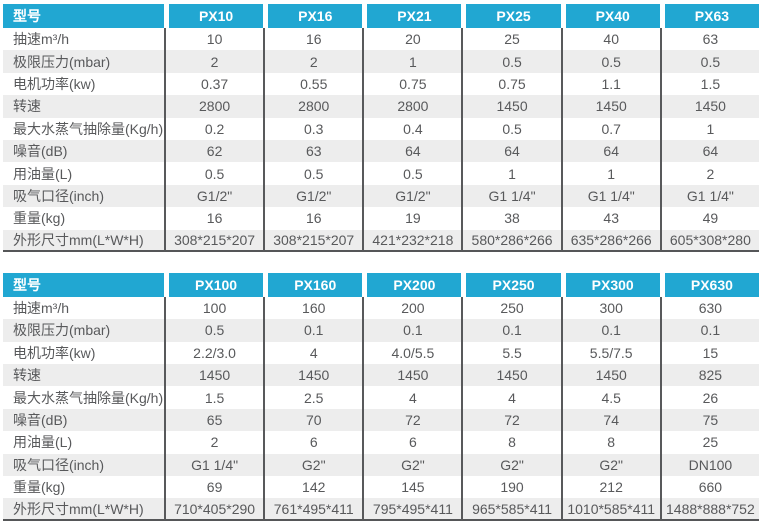  Describe the element at coordinates (313, 16) in the screenshot. I see `model-name-header: PX16` at that location.